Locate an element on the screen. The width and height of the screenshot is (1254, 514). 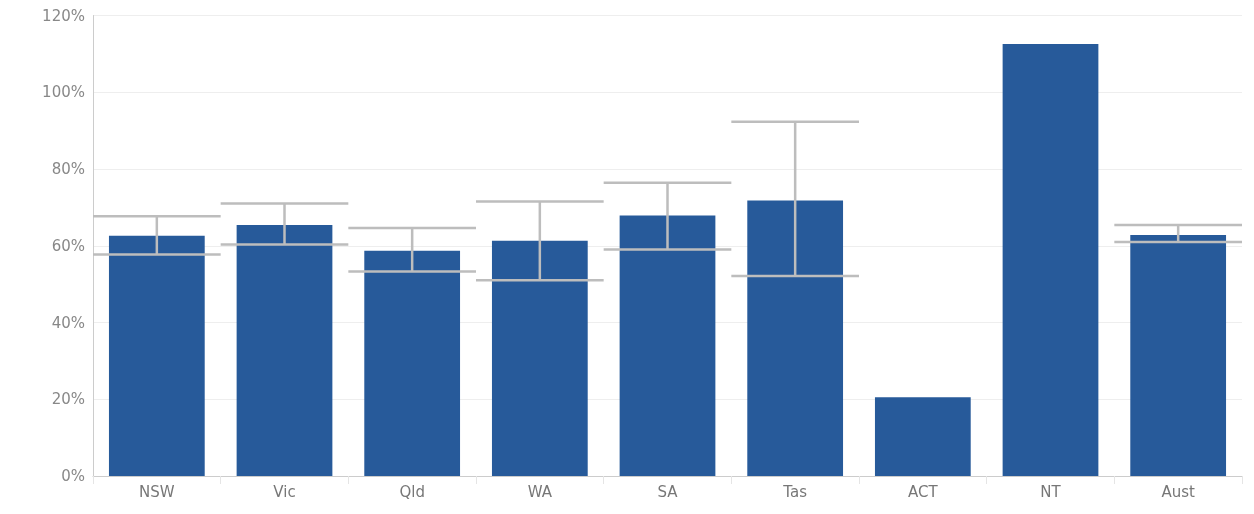
x-tick-label: SA is located at coordinates (668, 491).